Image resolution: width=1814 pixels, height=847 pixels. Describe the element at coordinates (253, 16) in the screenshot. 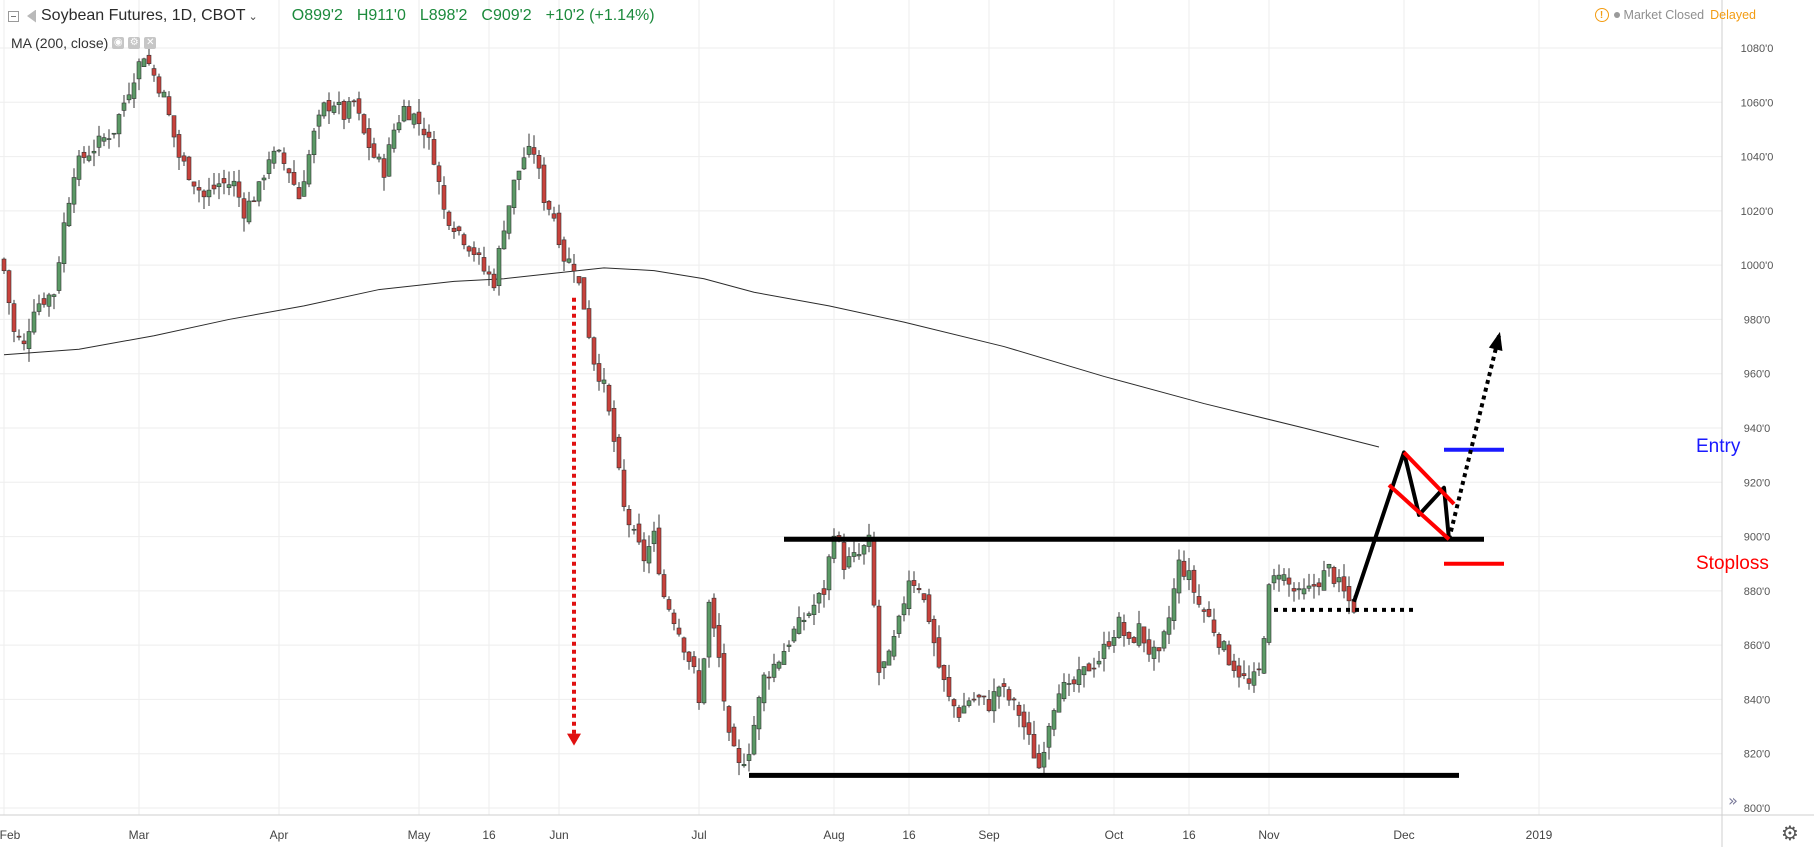

I see `chevron-down-icon: ⌄` at that location.